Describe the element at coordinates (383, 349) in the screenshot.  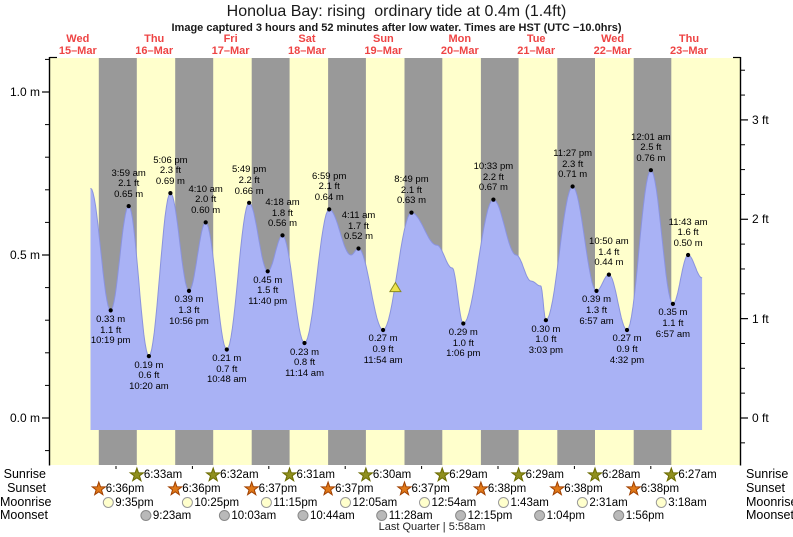
I see `tide-low-annotation: 0.27 m 0.9 ft 11:54 am` at that location.